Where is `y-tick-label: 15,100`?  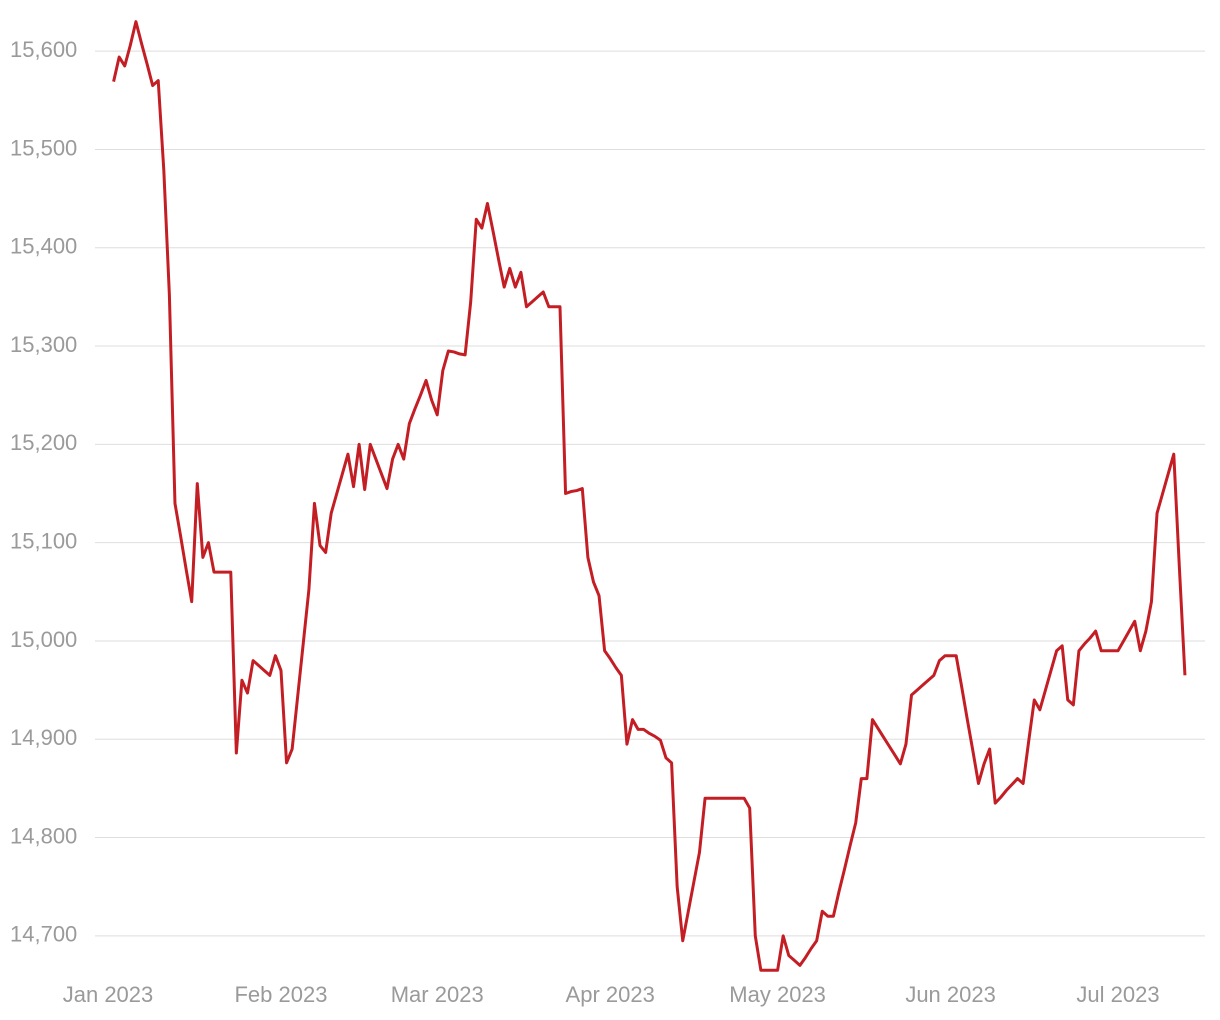
y-tick-label: 15,100 is located at coordinates (43, 540).